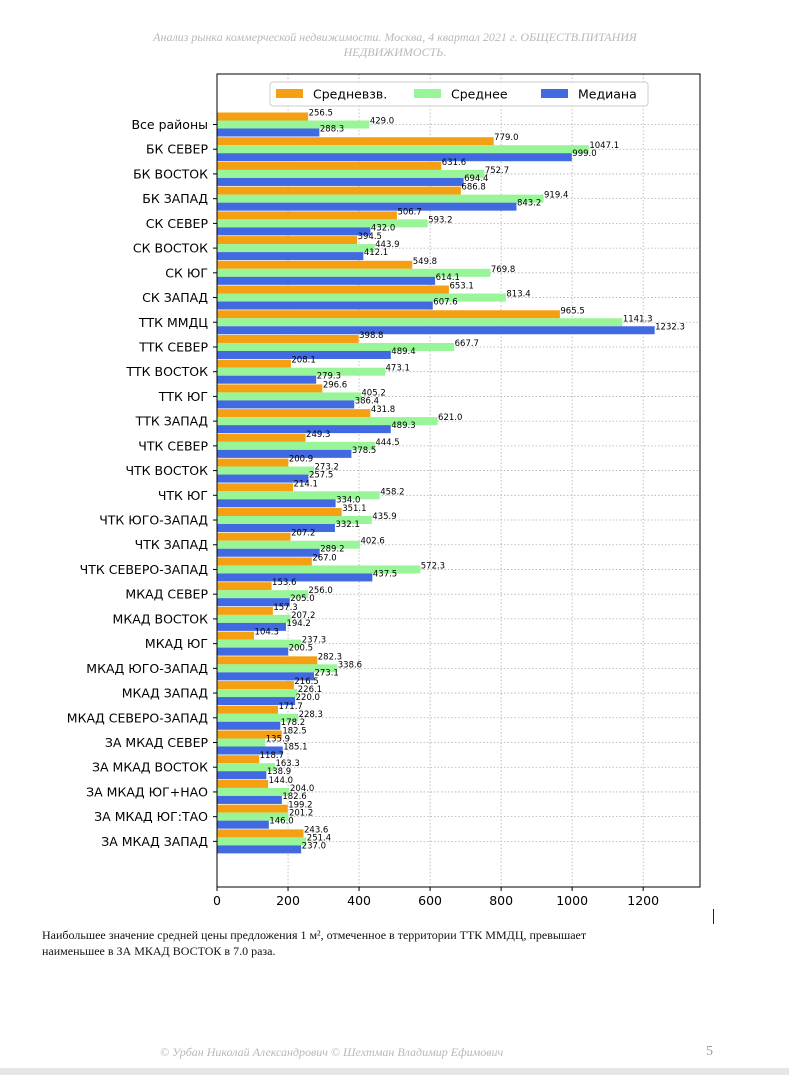  Describe the element at coordinates (293, 723) in the screenshot. I see `data-label: 178.2` at that location.